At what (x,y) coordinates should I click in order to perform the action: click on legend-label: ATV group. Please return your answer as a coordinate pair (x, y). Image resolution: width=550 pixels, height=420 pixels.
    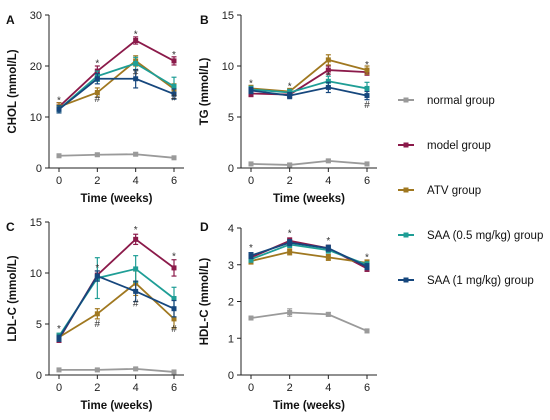
    Looking at the image, I should click on (454, 191).